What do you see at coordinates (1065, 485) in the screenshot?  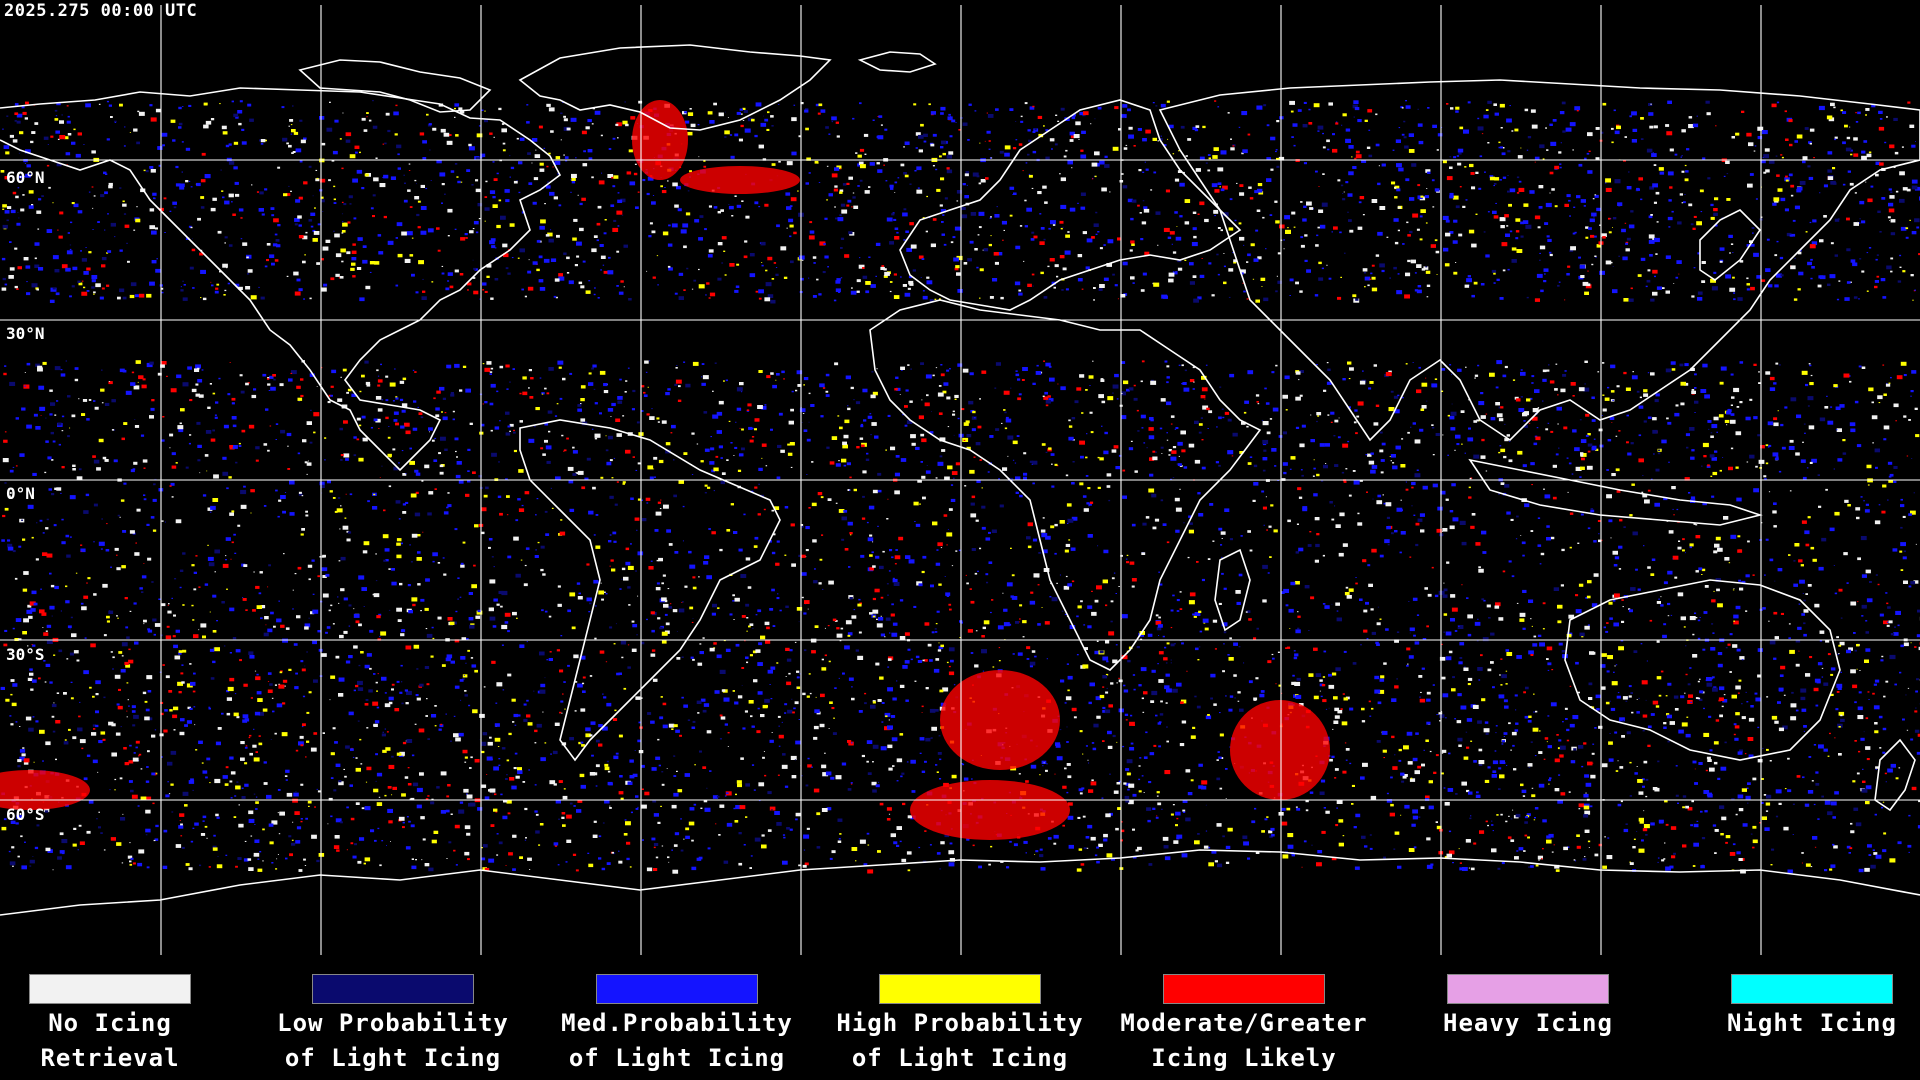 I see `coastline-africa` at bounding box center [1065, 485].